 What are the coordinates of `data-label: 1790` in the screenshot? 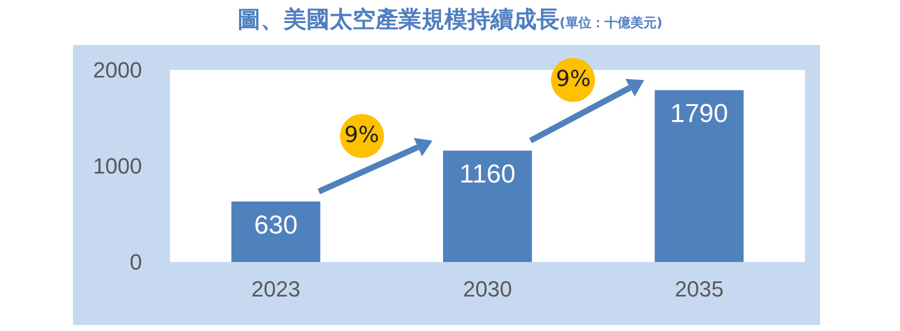 It's located at (699, 113).